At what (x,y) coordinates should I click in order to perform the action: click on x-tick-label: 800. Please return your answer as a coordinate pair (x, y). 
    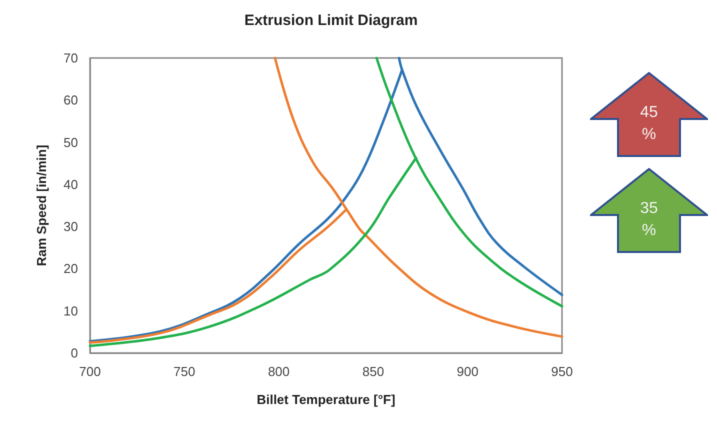
    Looking at the image, I should click on (279, 371).